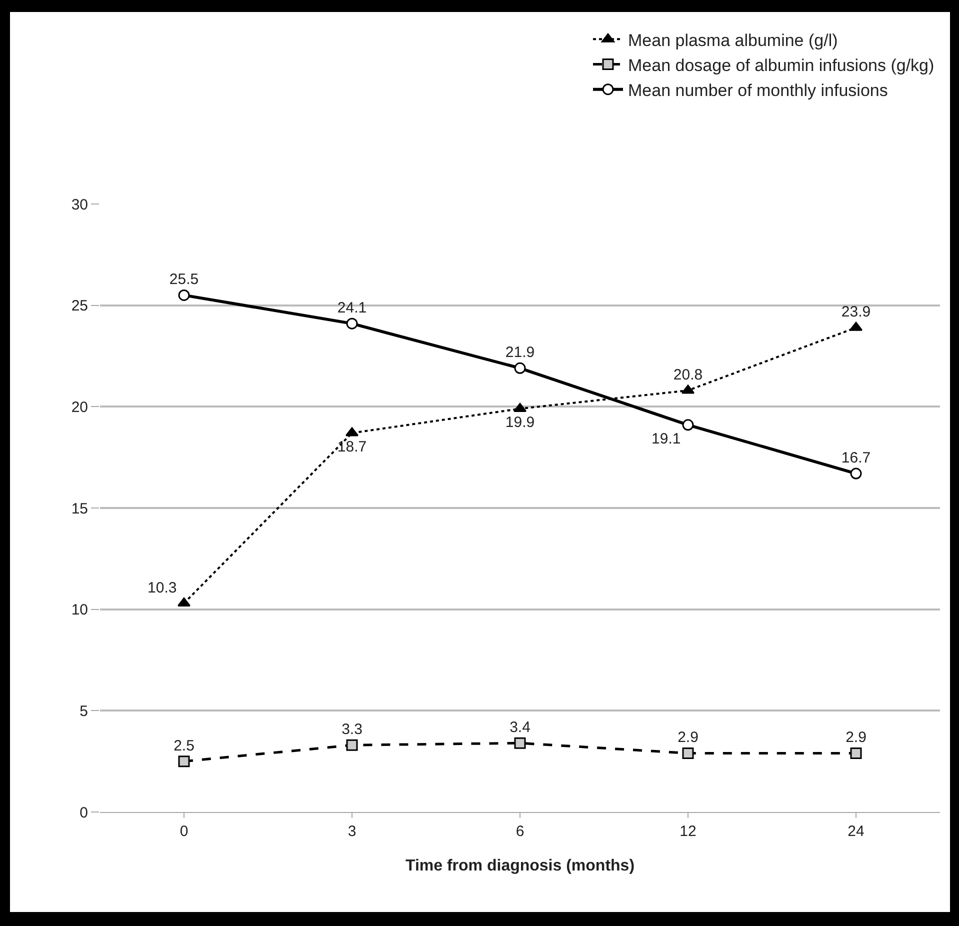 This screenshot has height=926, width=959. What do you see at coordinates (352, 831) in the screenshot?
I see `x-tick-label: 3` at bounding box center [352, 831].